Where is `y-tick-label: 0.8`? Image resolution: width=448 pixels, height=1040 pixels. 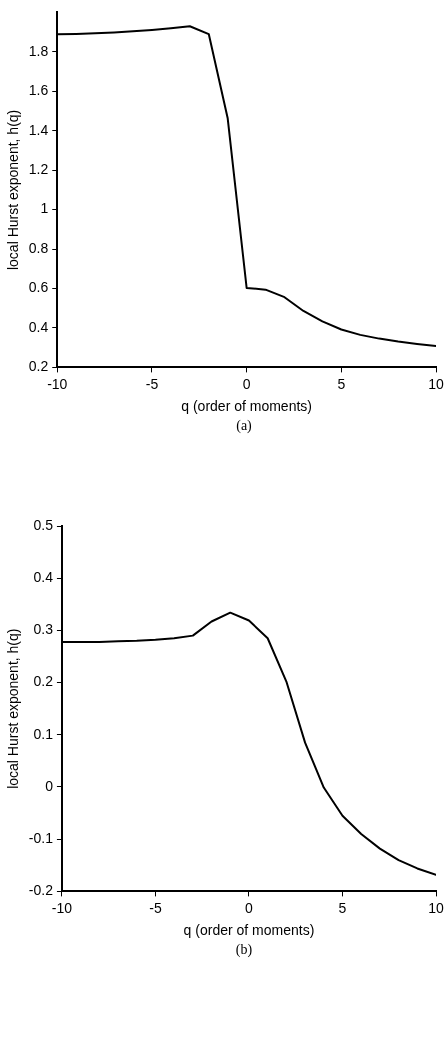 y-tick-label: 0.8 is located at coordinates (38, 247).